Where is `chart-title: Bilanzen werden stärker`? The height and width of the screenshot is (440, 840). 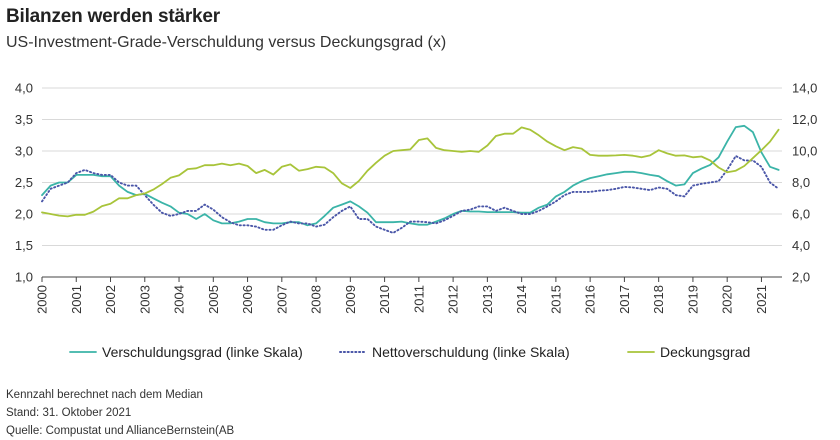
chart-title: Bilanzen werden stärker is located at coordinates (113, 16).